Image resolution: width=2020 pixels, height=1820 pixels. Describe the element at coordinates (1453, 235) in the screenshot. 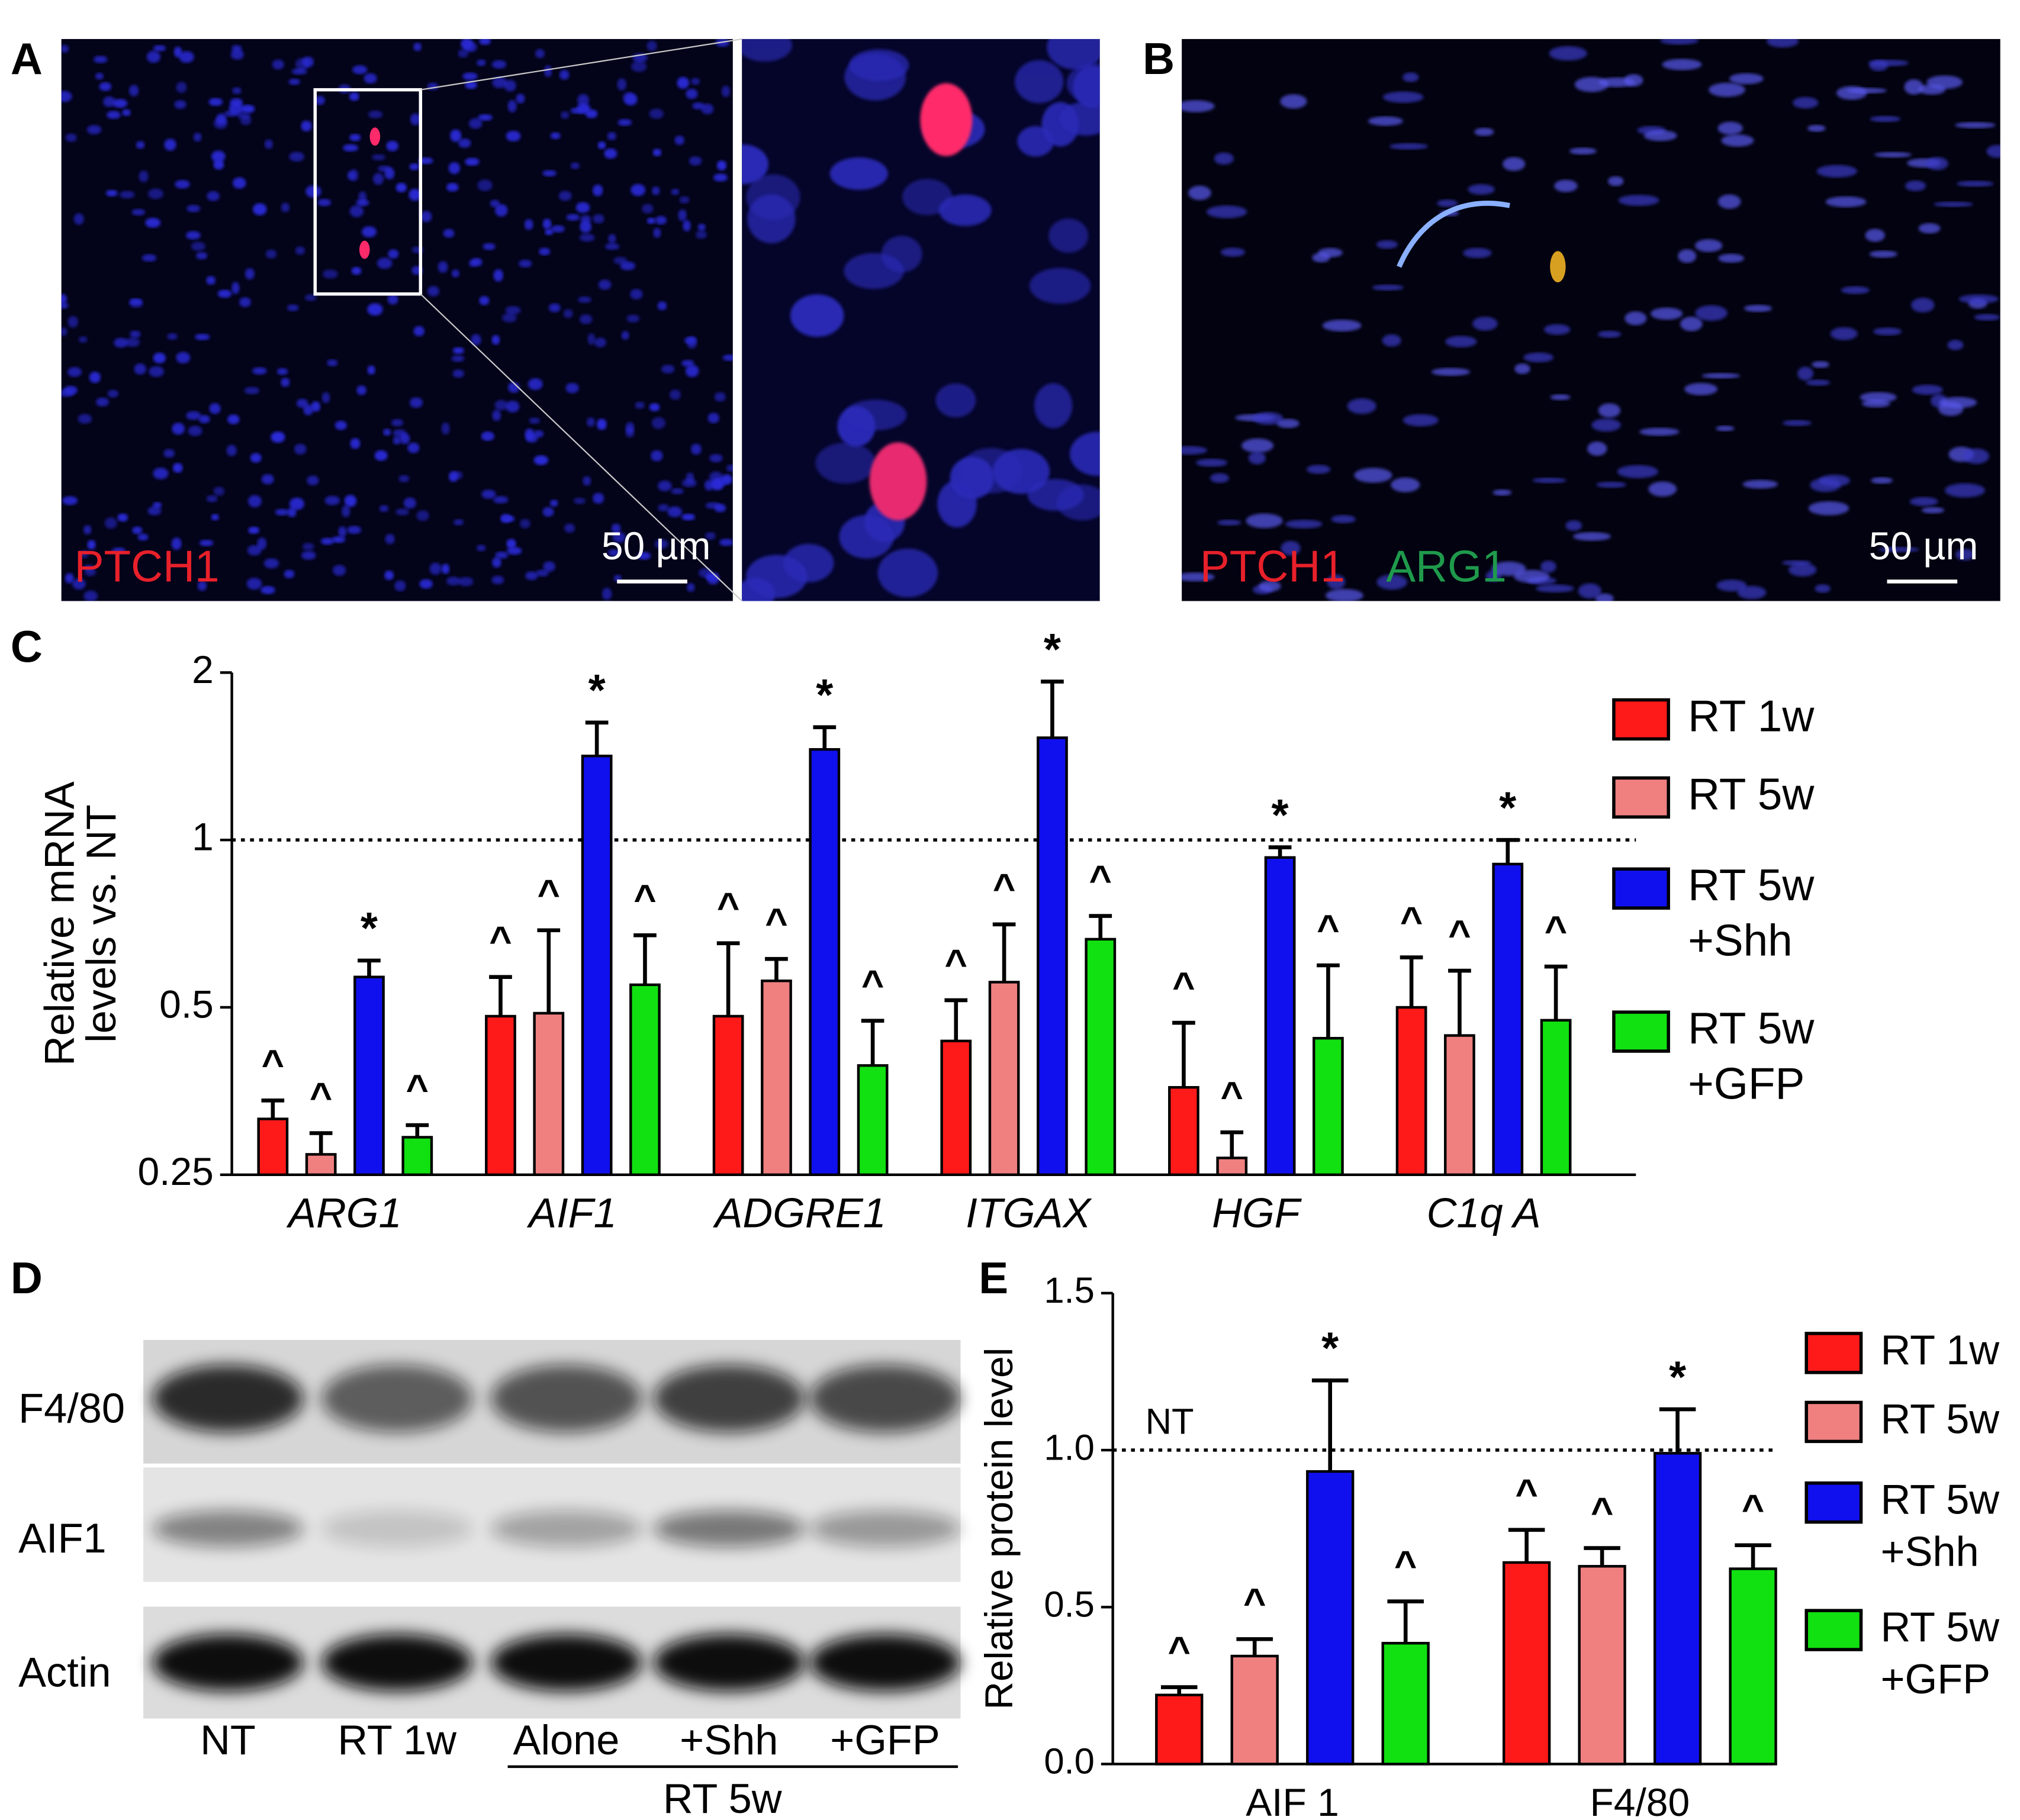

I see `vessel` at that location.